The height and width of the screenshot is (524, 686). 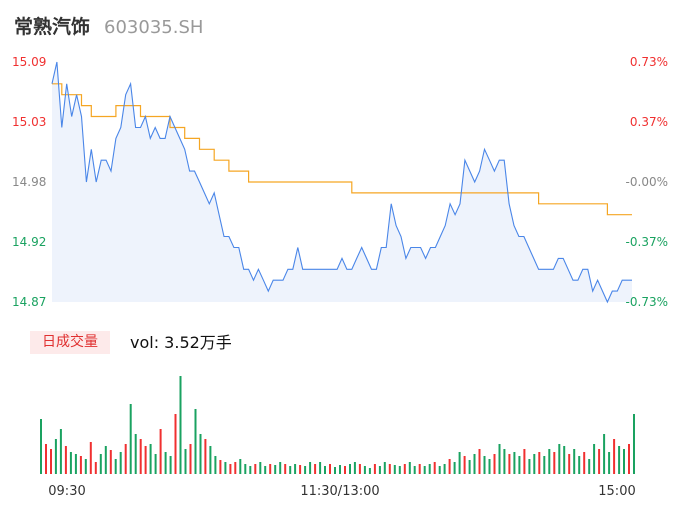 What do you see at coordinates (70, 342) in the screenshot?
I see `daily-volume-badge: 日成交量` at bounding box center [70, 342].